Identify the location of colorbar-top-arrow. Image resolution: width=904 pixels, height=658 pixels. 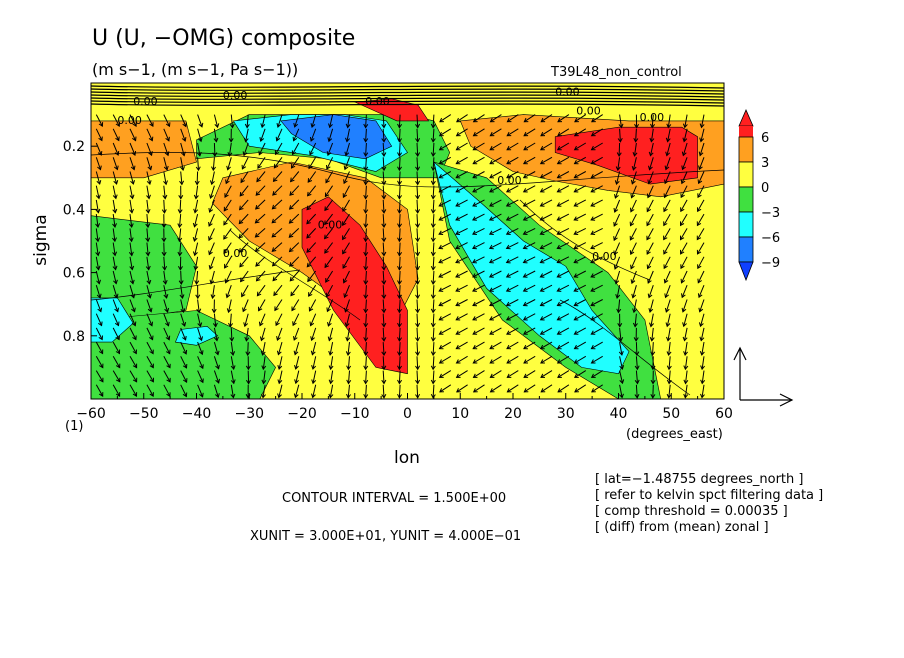
(746, 118).